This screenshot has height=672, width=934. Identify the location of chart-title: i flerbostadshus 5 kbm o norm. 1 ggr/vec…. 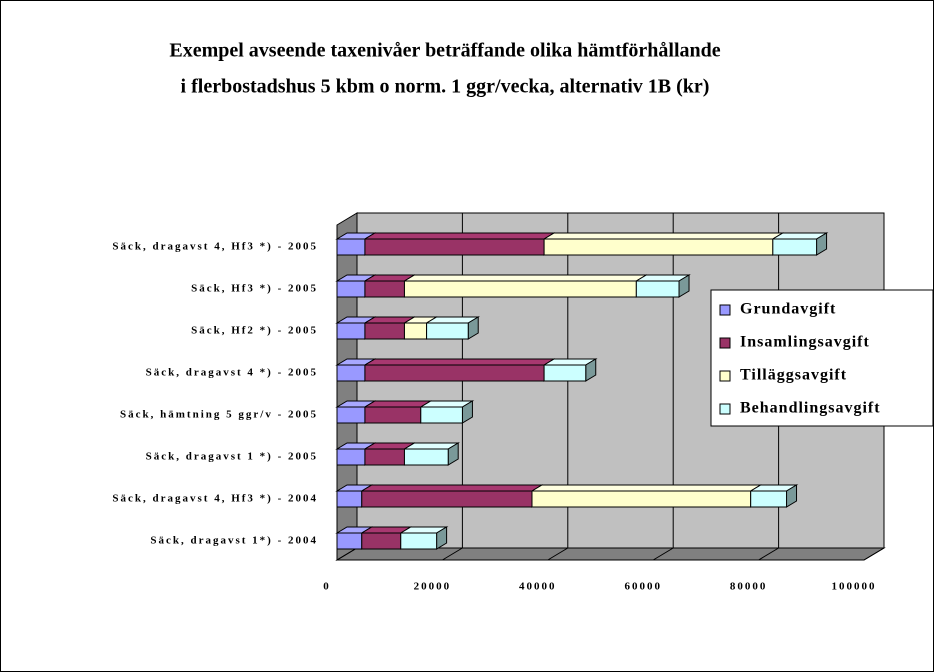
(445, 87).